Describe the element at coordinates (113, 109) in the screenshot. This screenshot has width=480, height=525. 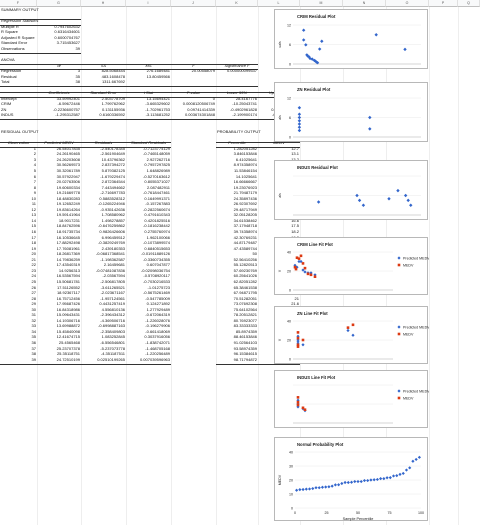
I see `coef-cell: 0.131155936` at that location.